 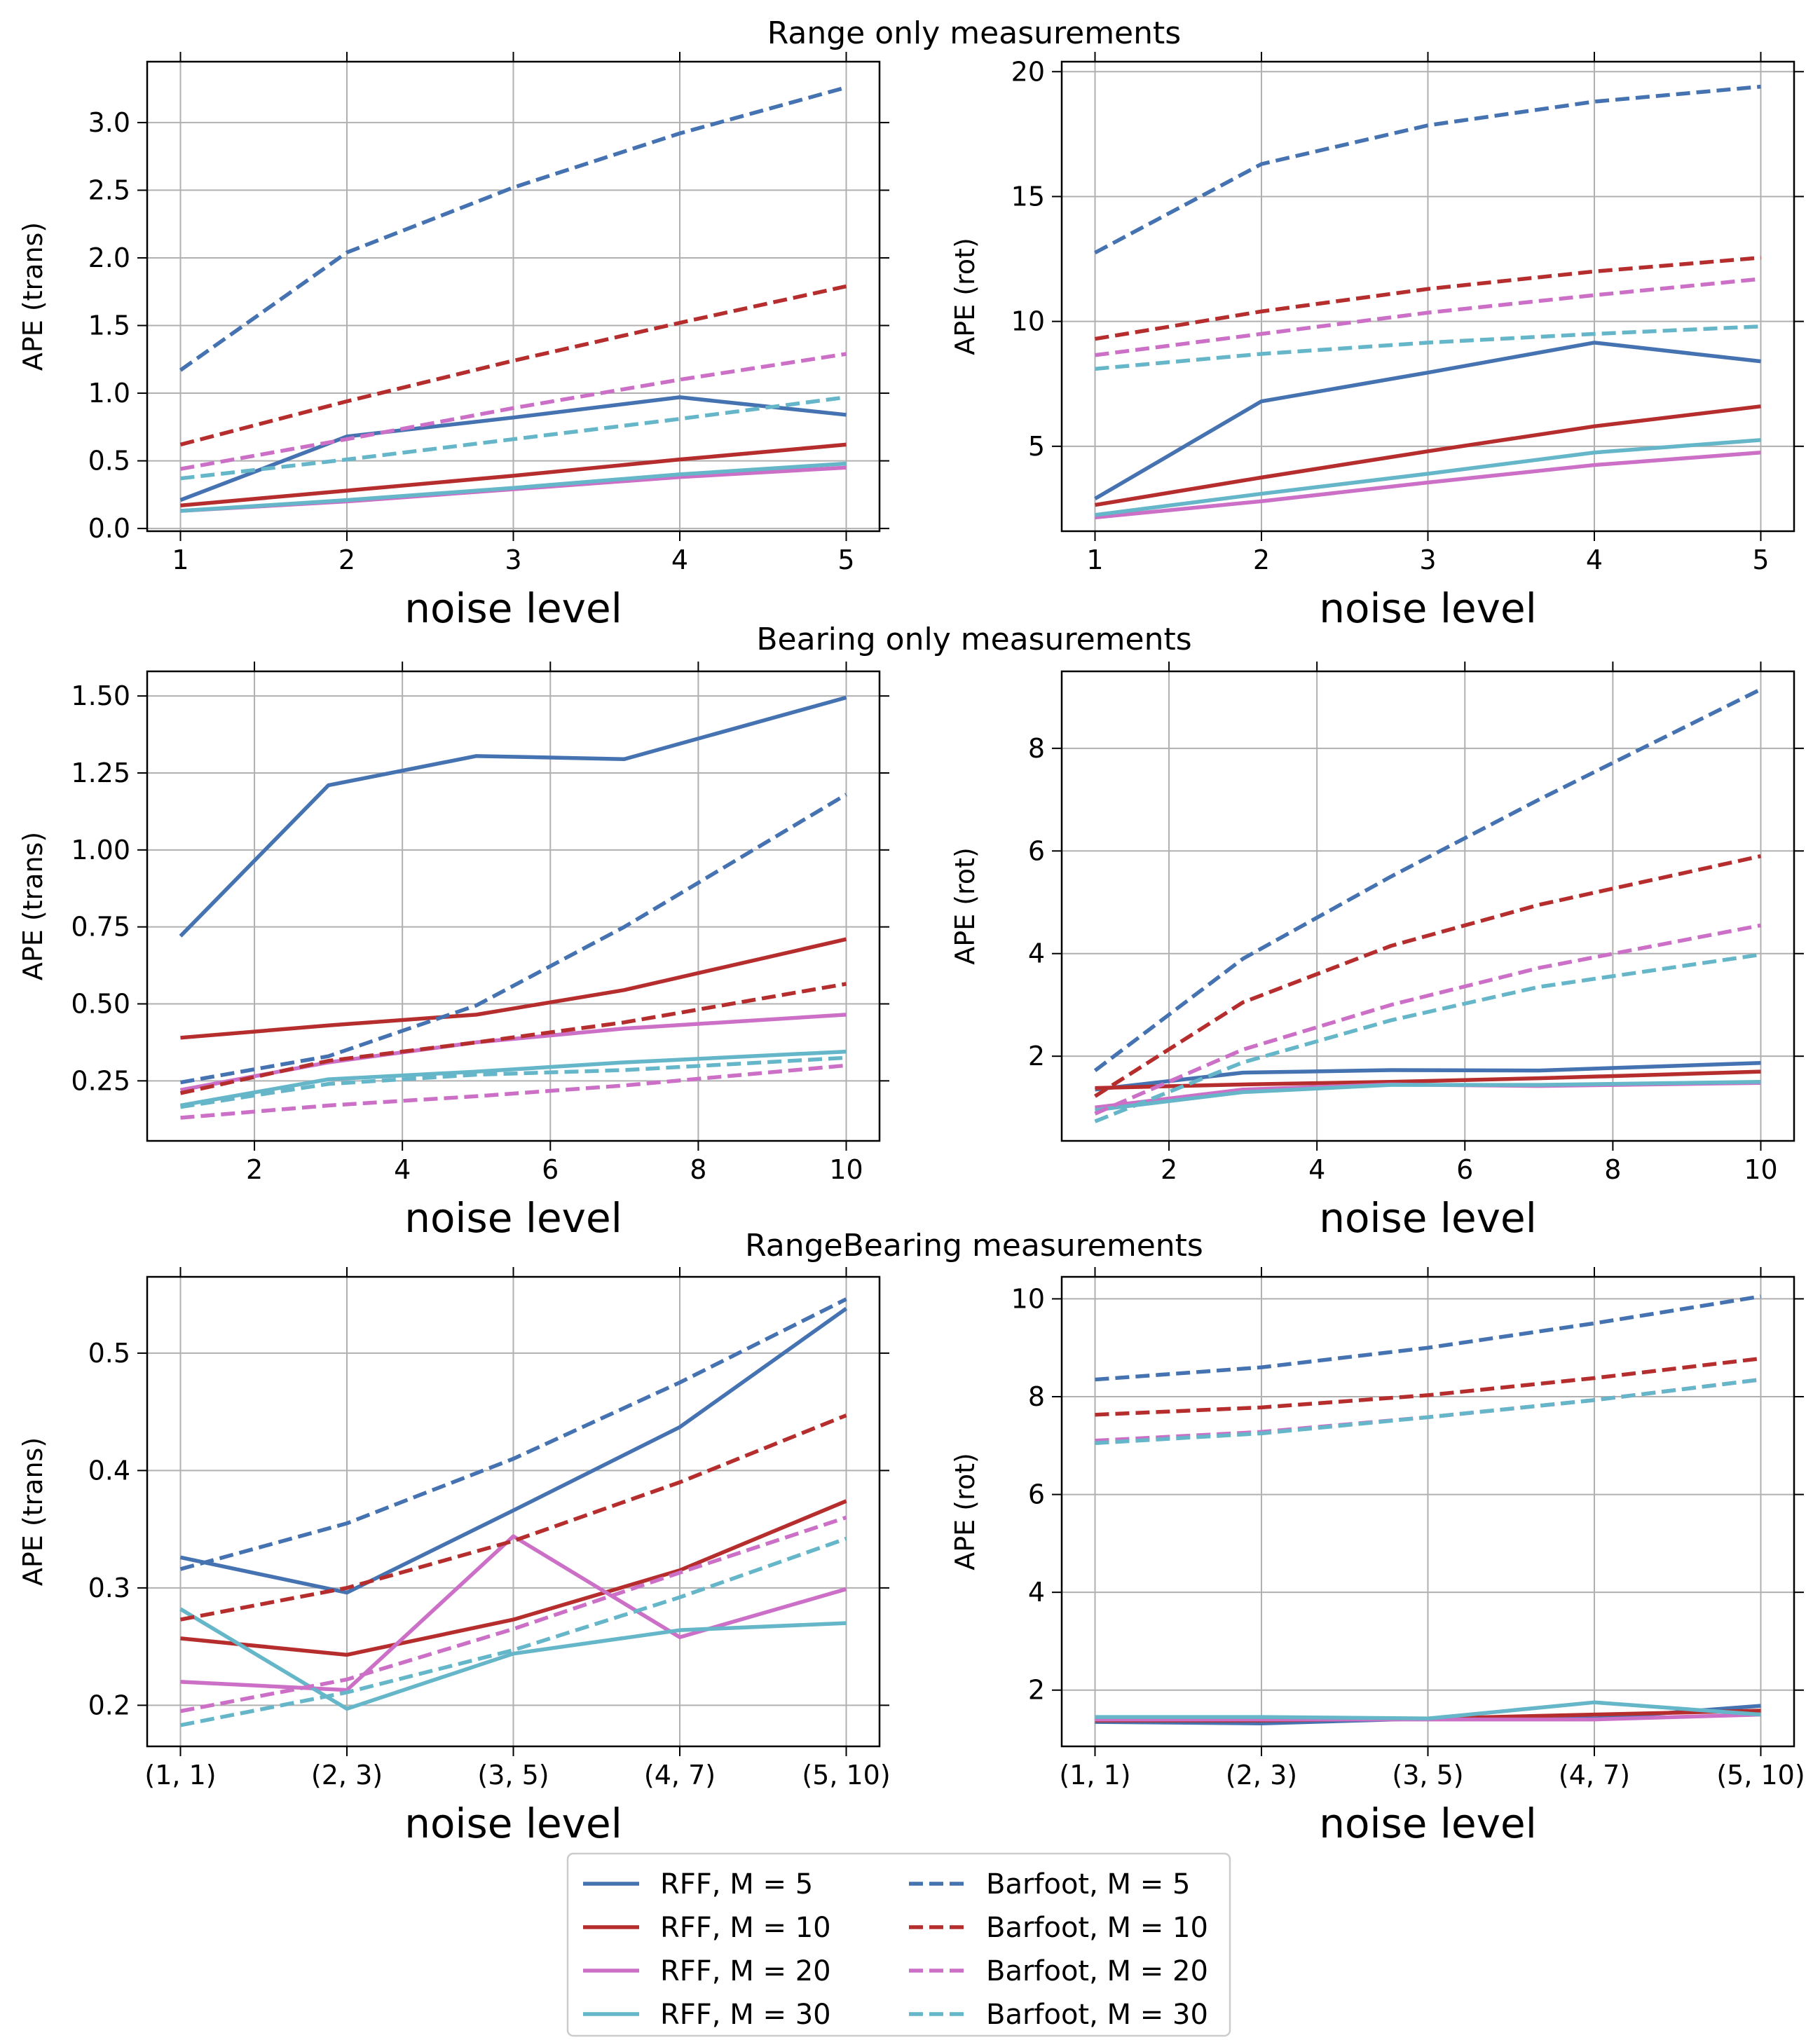 I want to click on legend-label: RFF, M = 20, so click(x=745, y=1971).